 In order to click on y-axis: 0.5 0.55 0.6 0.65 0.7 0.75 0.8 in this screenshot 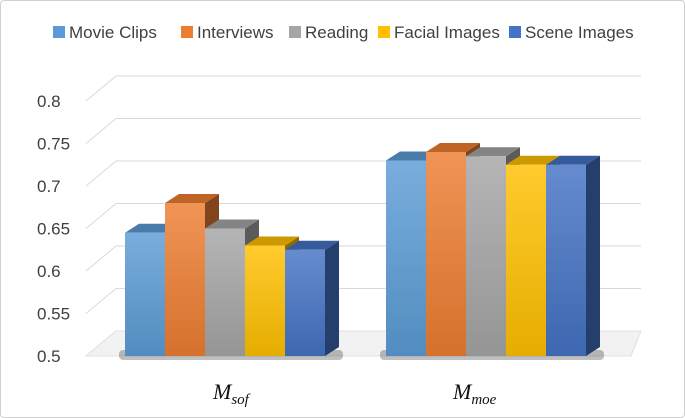, I will do `click(53, 229)`.